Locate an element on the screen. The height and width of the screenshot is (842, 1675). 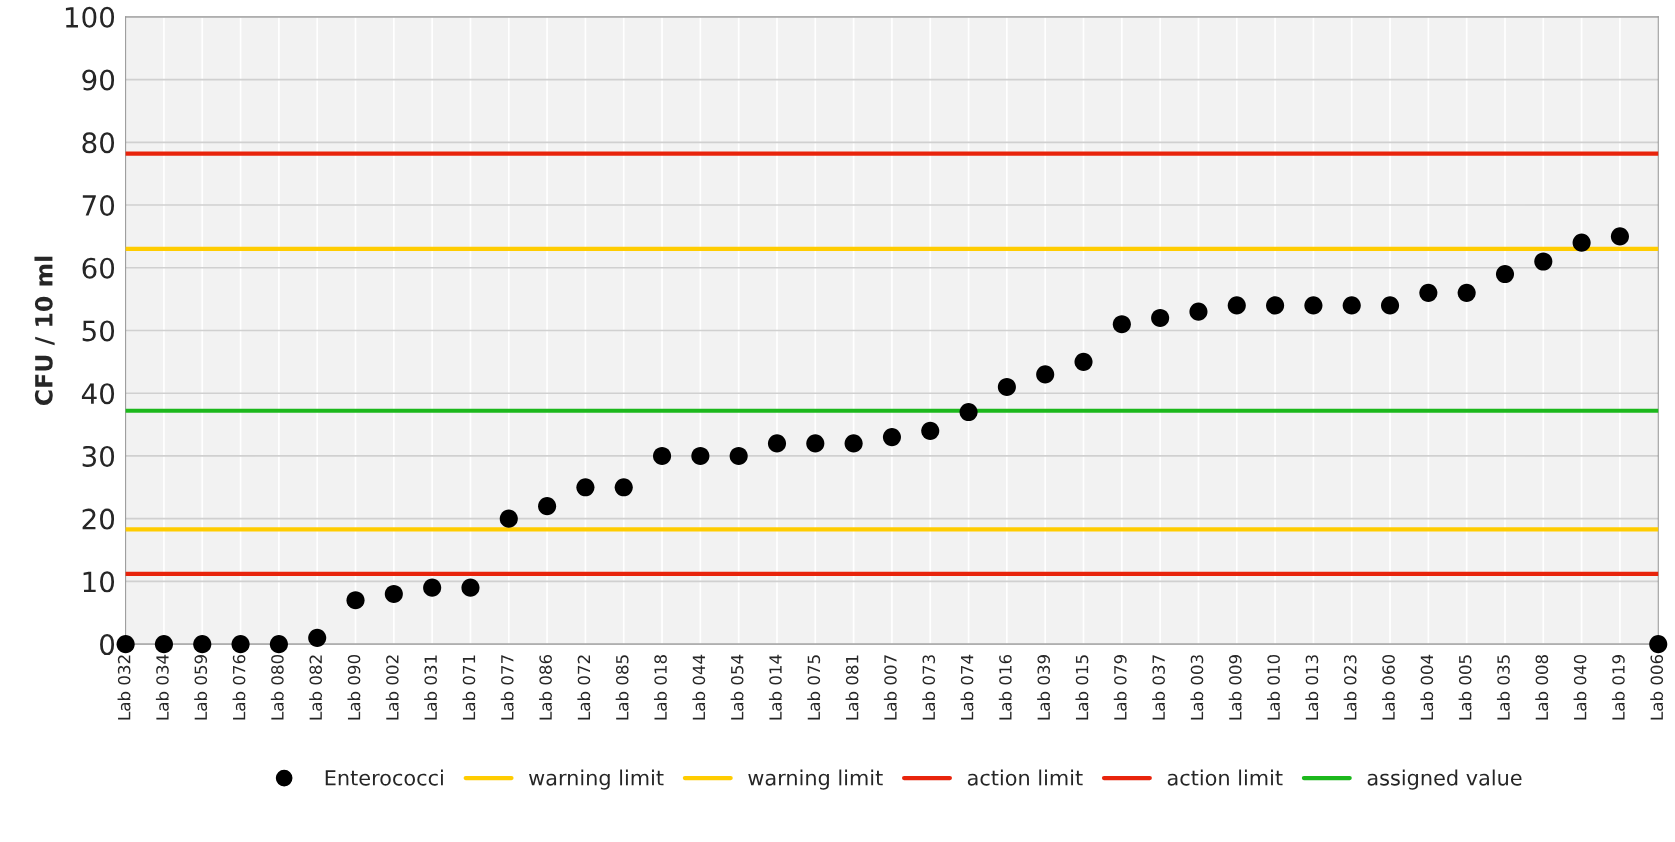
x-tick-label: Lab 079 is located at coordinates (1120, 687).